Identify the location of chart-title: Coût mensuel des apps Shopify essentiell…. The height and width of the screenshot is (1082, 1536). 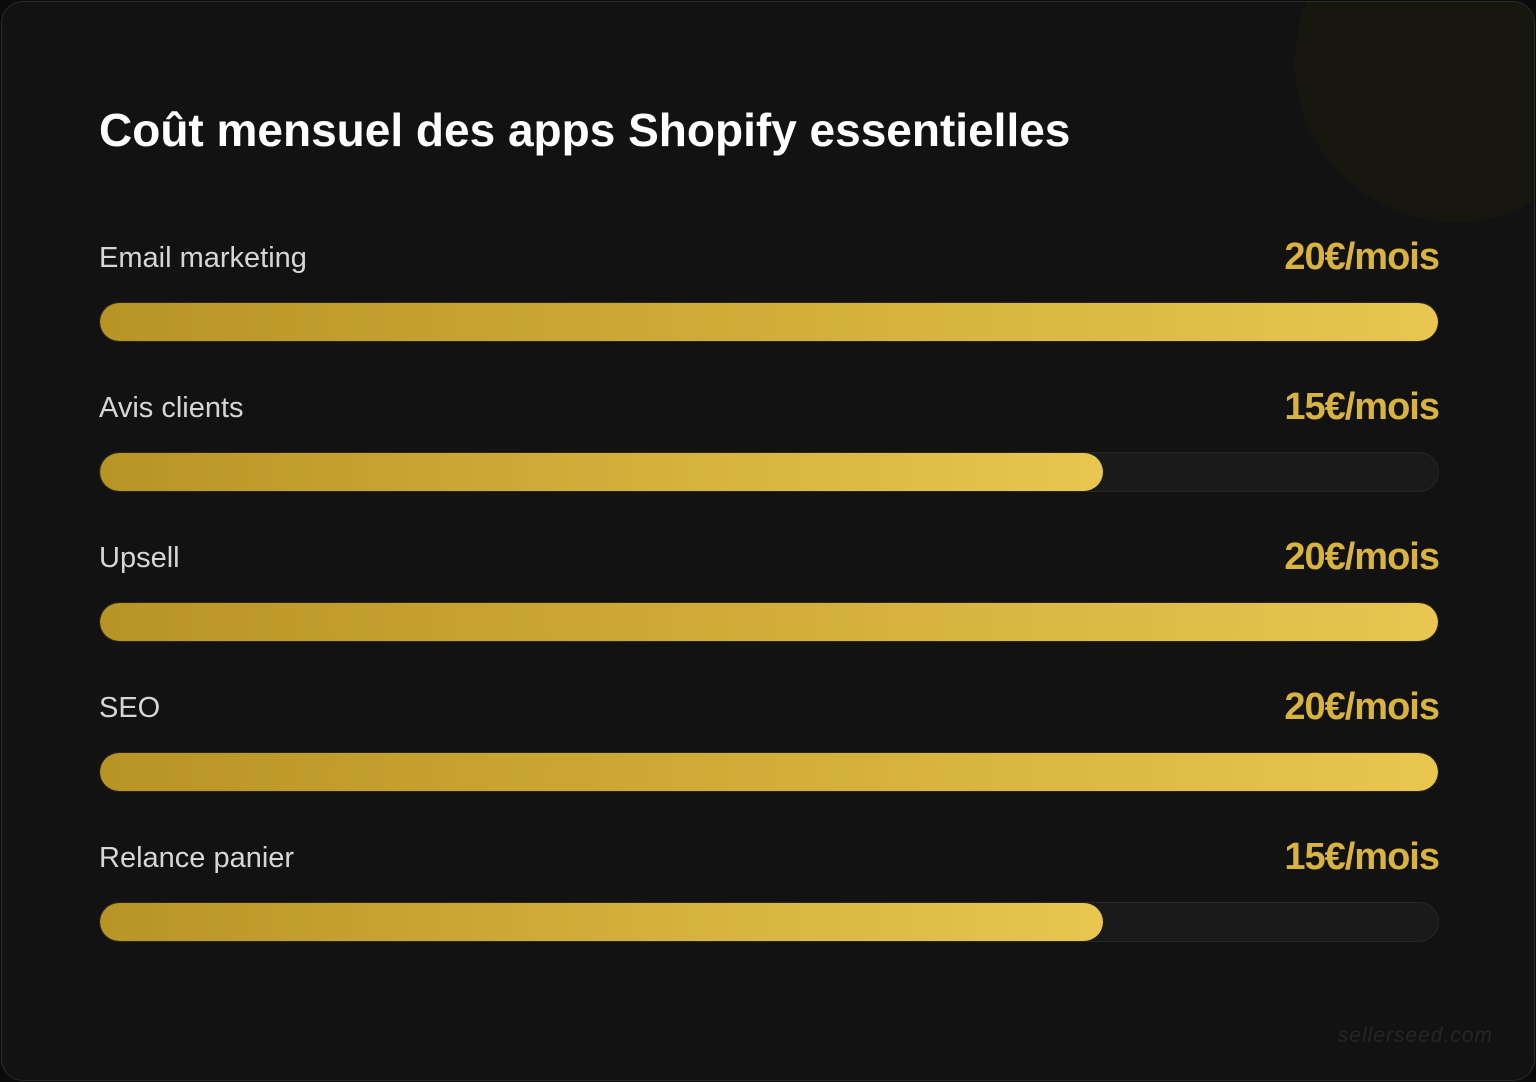
(585, 130).